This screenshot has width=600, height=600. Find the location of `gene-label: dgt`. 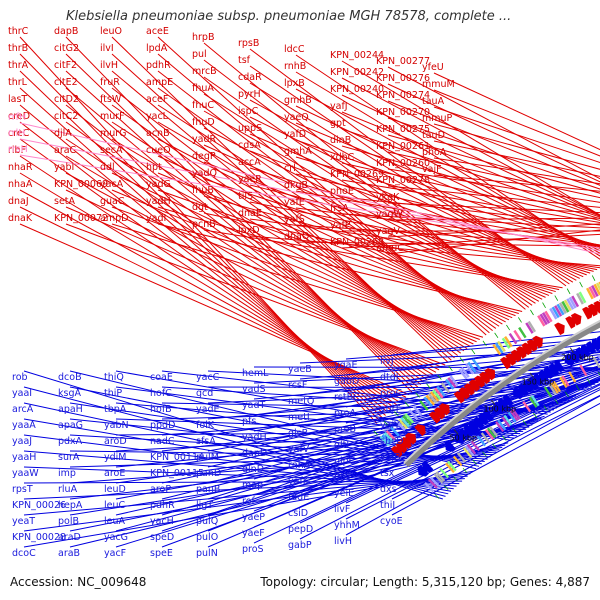

gene-label: dgt is located at coordinates (200, 207).